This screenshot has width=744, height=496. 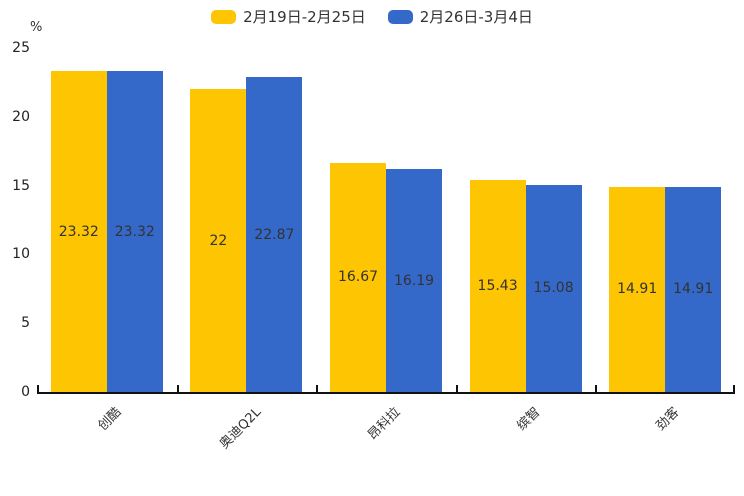 I want to click on bar-series-2-昂科拉, so click(x=414, y=280).